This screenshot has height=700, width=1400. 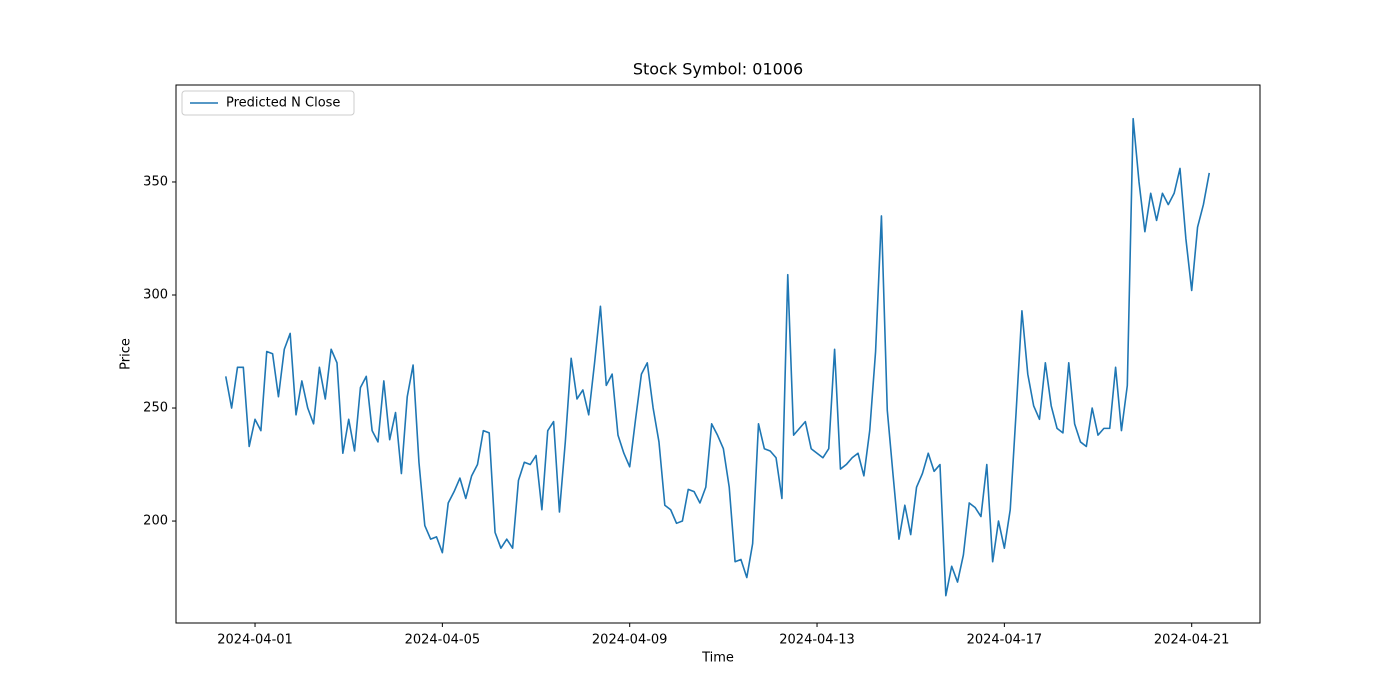 What do you see at coordinates (155, 408) in the screenshot?
I see `y-tick-label: 250` at bounding box center [155, 408].